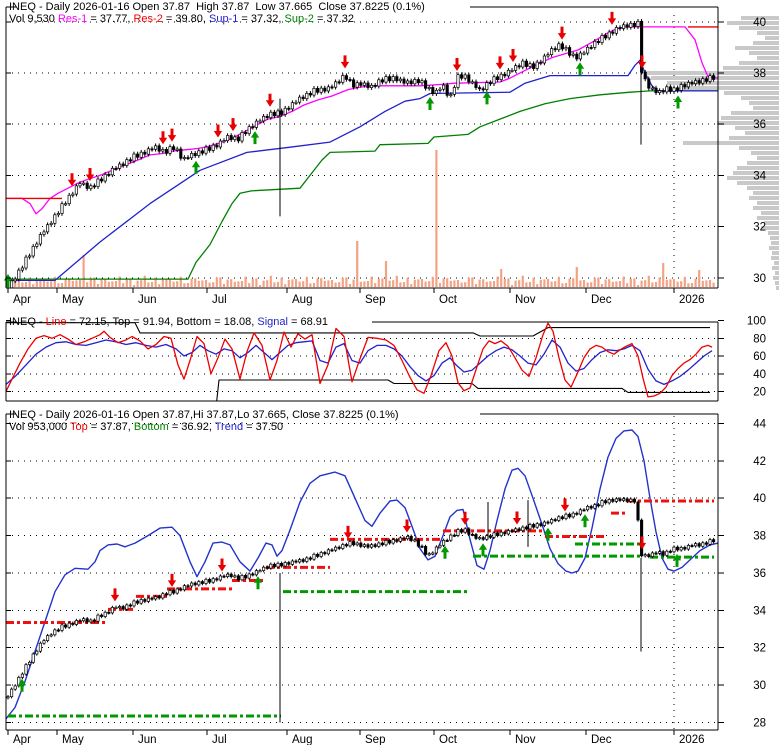  What do you see at coordinates (191, 427) in the screenshot?
I see `title-segment: = 36.92,` at bounding box center [191, 427].